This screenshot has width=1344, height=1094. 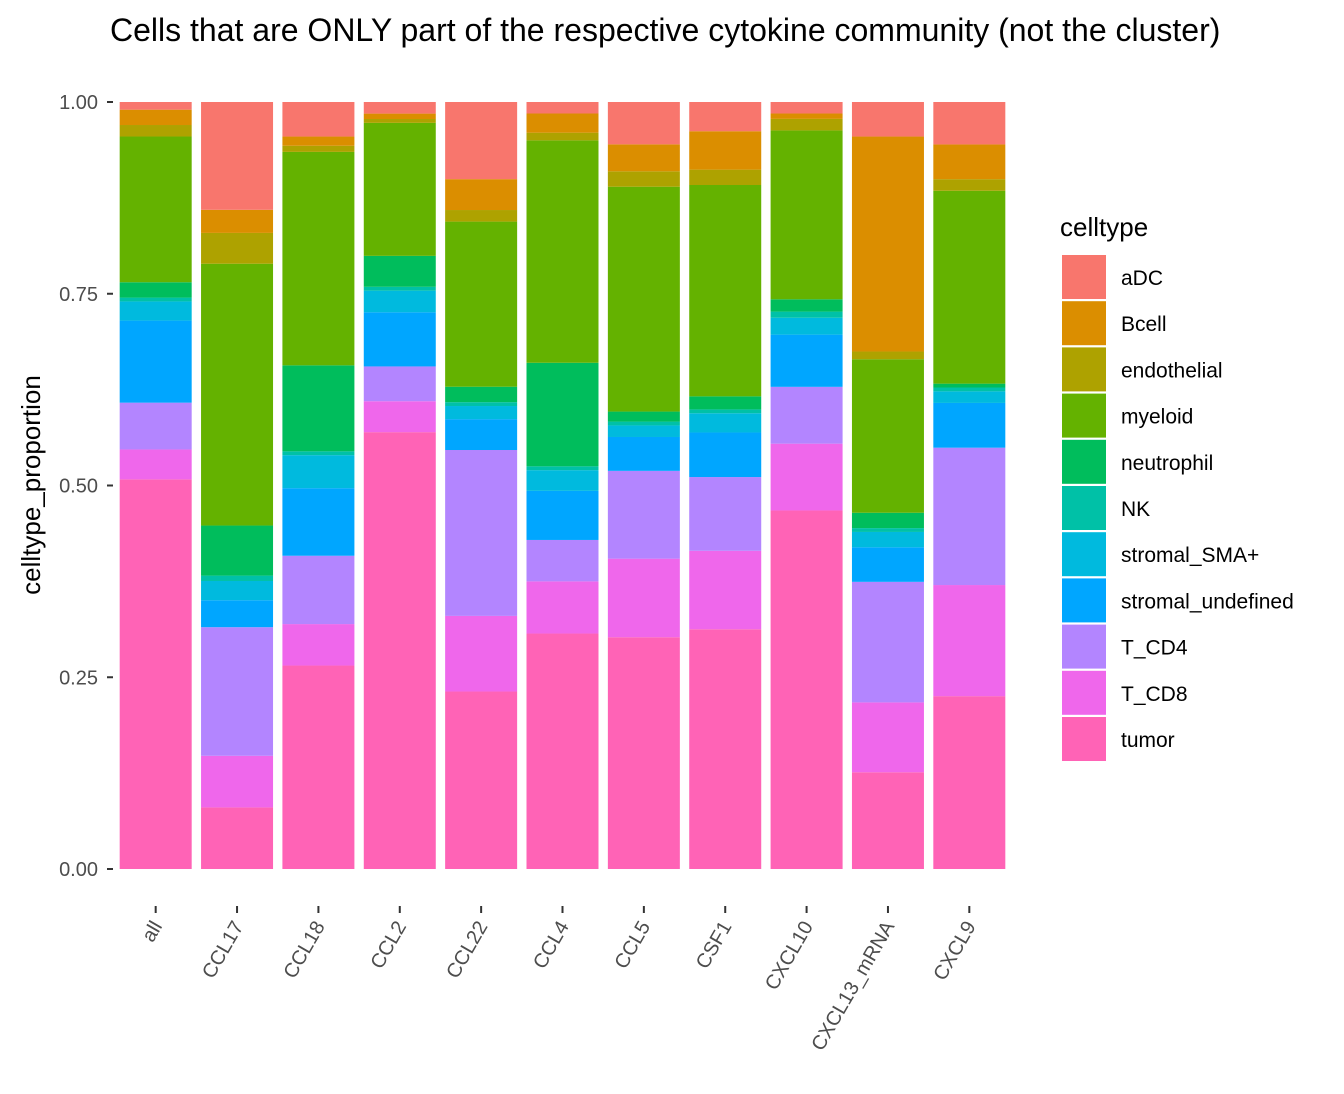 I want to click on bar-segment-CSF1-stromal_undefined, so click(x=725, y=455).